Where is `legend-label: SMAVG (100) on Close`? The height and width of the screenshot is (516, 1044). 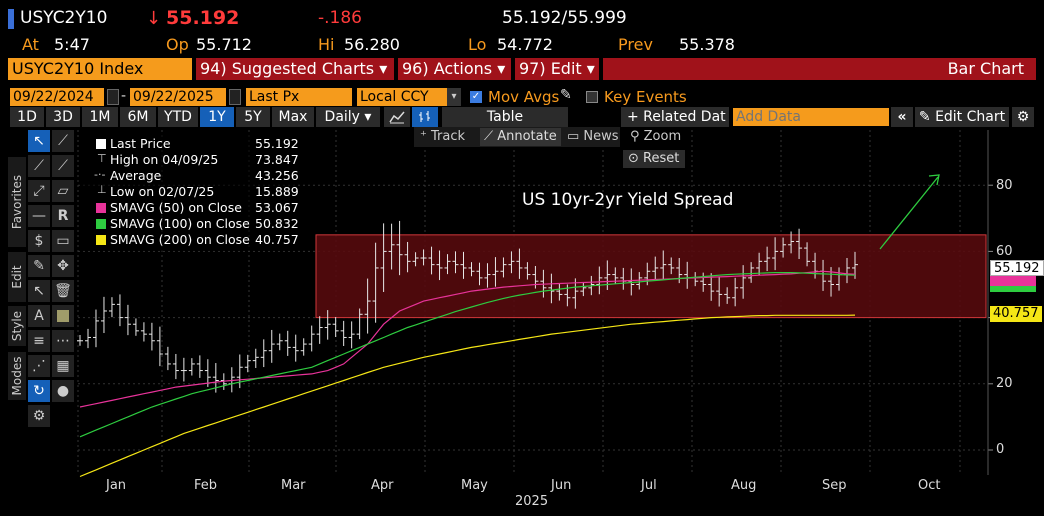
legend-label: SMAVG (100) on Close is located at coordinates (180, 223).